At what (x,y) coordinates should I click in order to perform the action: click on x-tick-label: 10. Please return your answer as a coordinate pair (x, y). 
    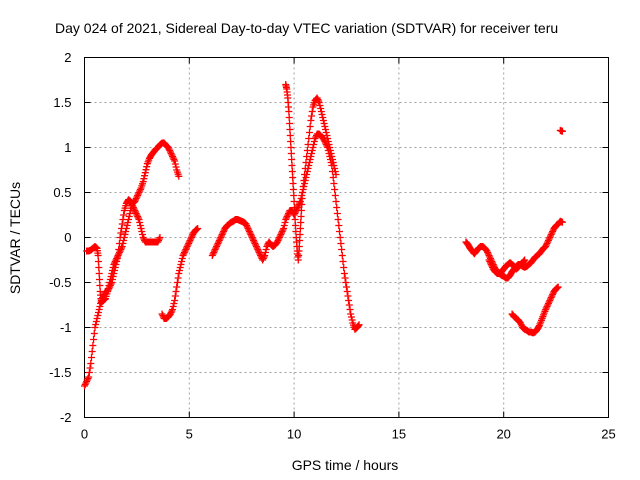
    Looking at the image, I should click on (294, 434).